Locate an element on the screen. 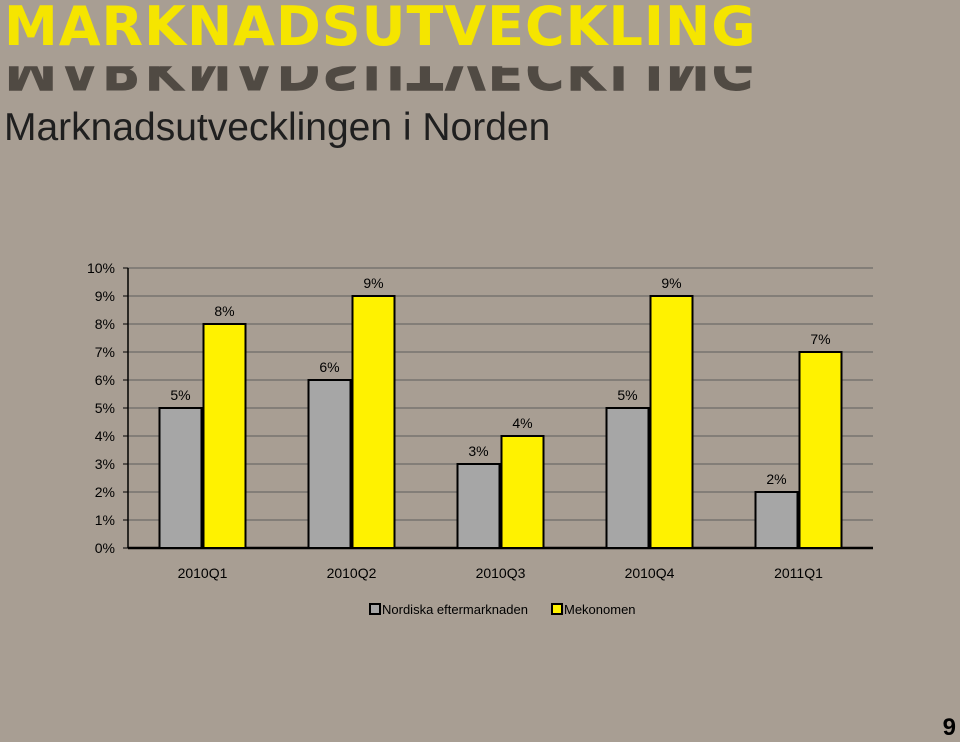 Image resolution: width=960 pixels, height=742 pixels. y-tick-label: 0% is located at coordinates (105, 548).